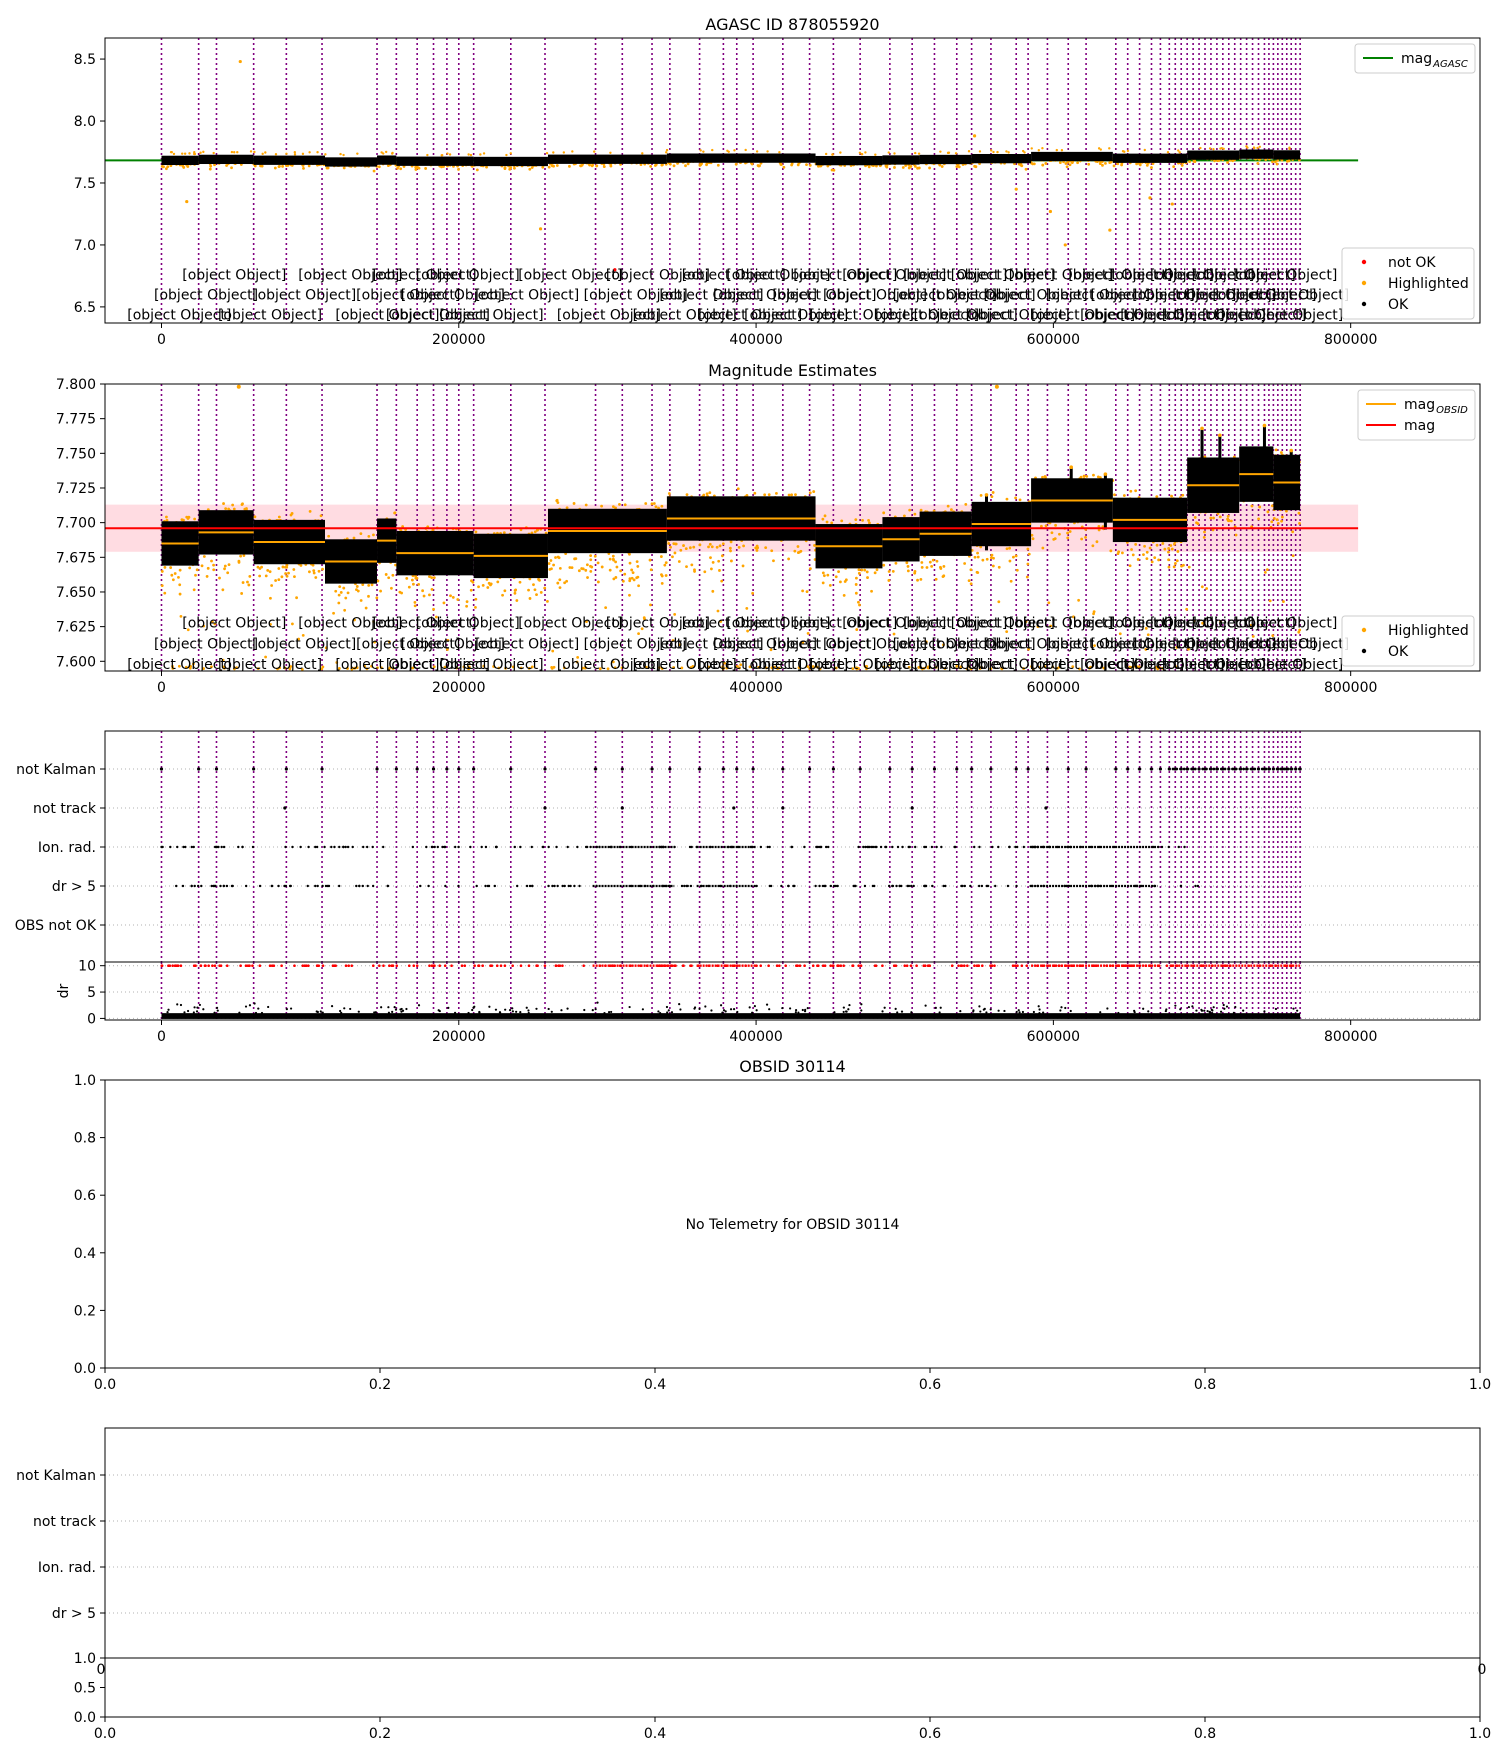 This screenshot has width=1500, height=1750. I want to click on x-tick-label: 0.0, so click(105, 1385).